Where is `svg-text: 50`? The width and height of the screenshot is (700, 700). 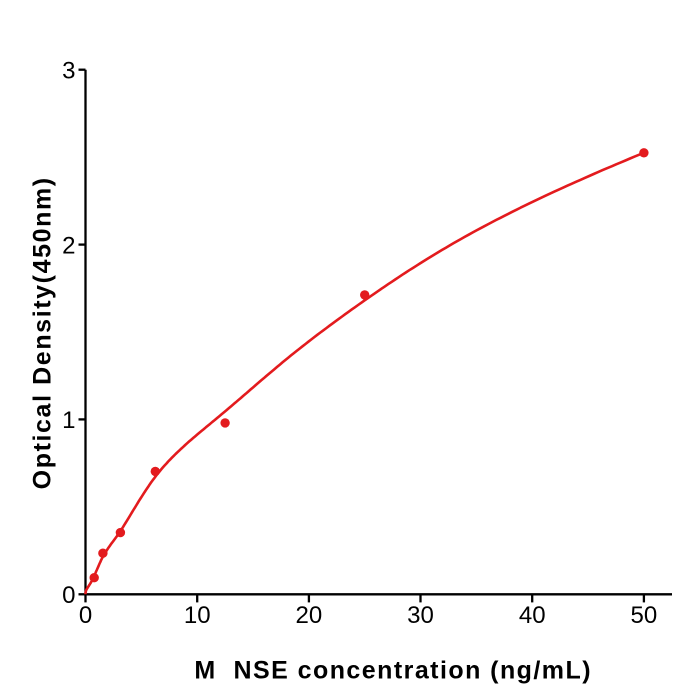 svg-text: 50 is located at coordinates (644, 615).